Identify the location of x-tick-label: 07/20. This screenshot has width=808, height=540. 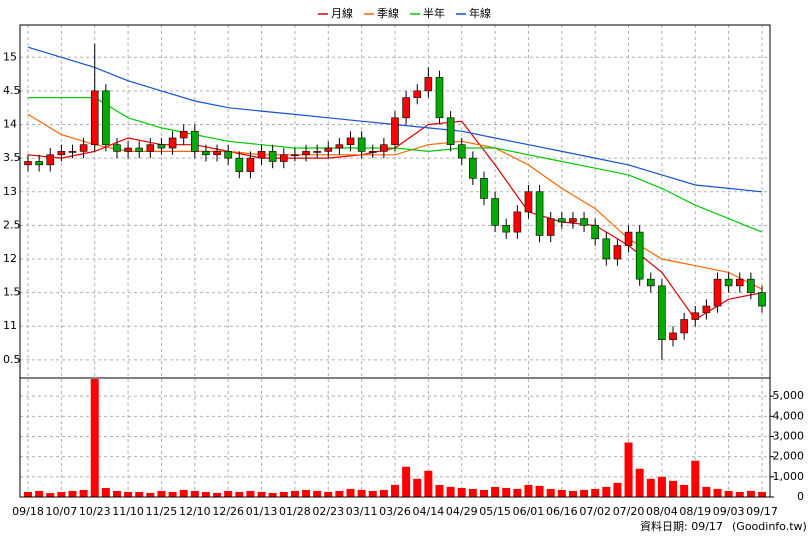
(629, 511).